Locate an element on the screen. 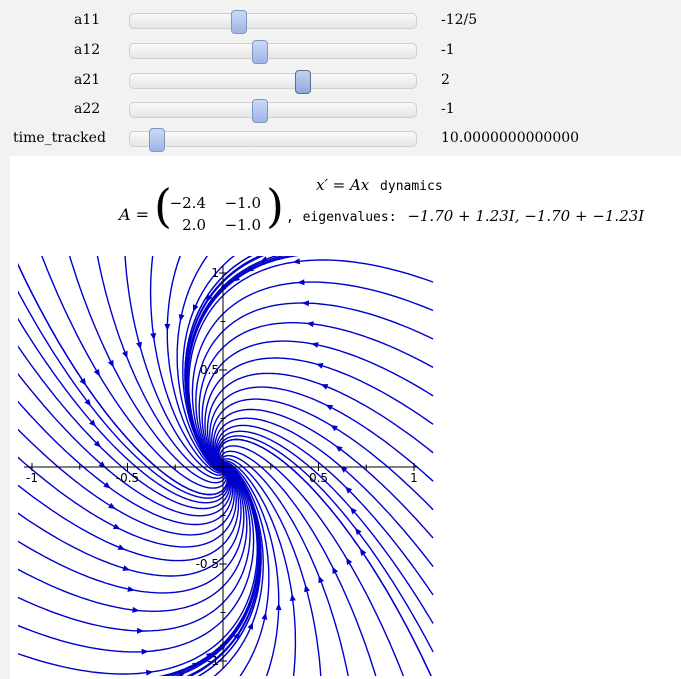 The width and height of the screenshot is (681, 679). matrix-right-paren: ) is located at coordinates (275, 206).